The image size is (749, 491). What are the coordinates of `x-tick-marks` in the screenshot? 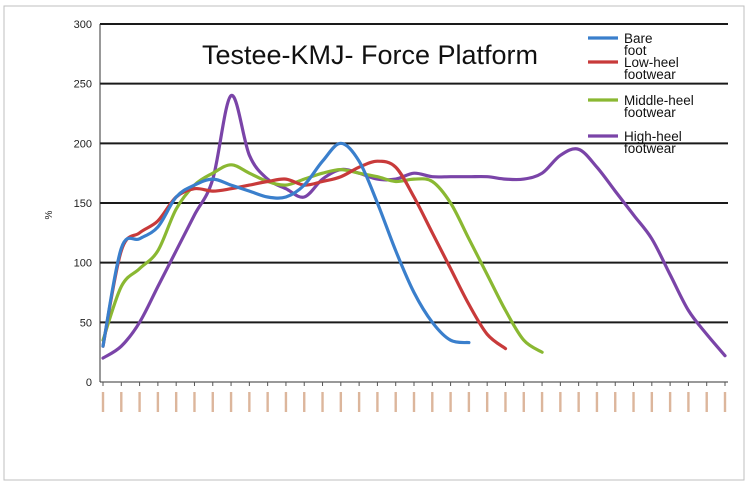 It's located at (414, 397).